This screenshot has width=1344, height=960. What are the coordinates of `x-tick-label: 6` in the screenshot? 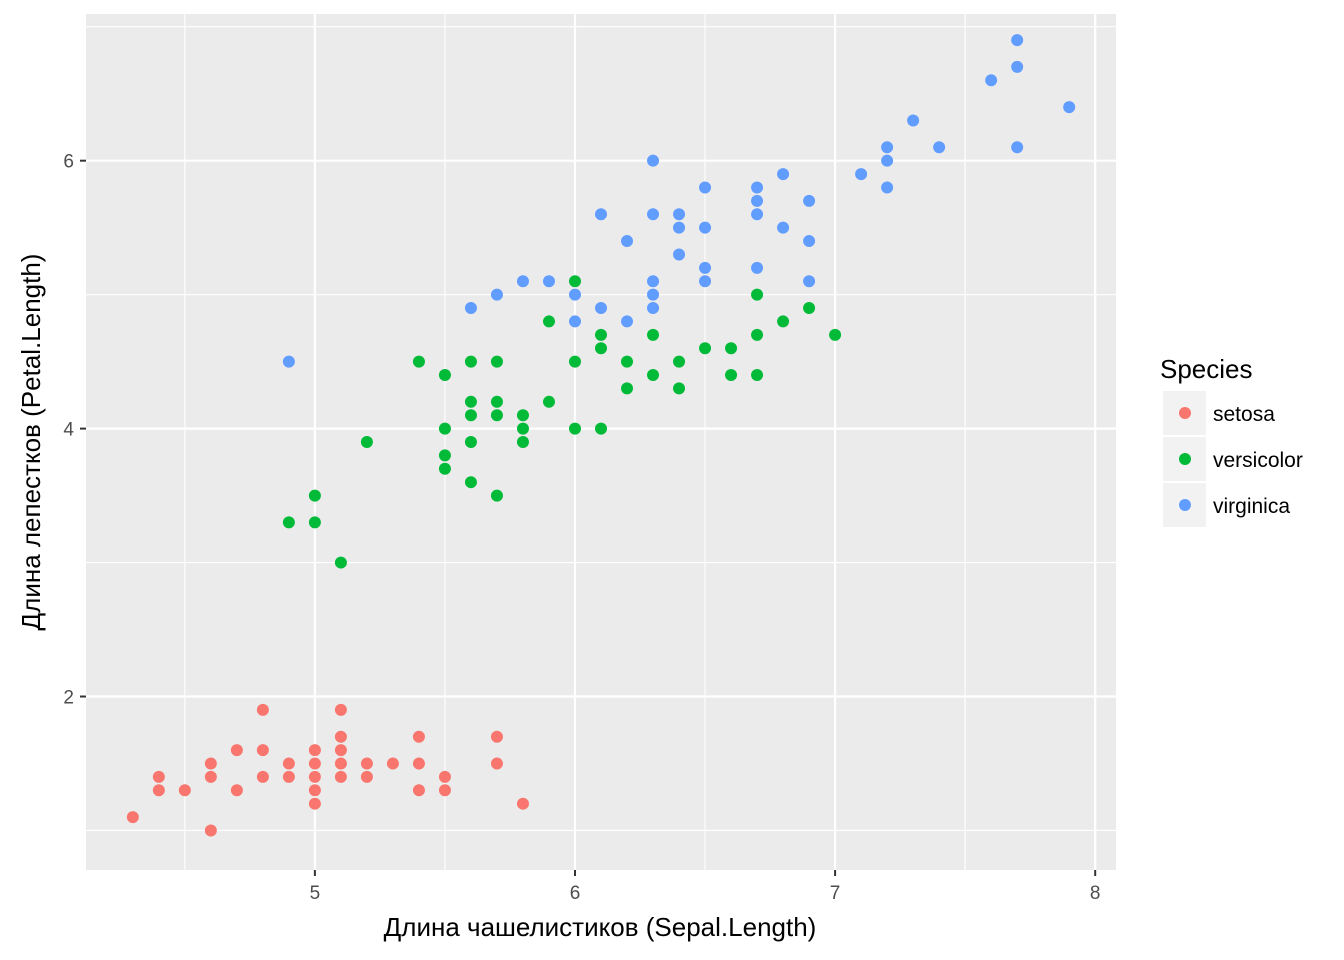 It's located at (575, 893).